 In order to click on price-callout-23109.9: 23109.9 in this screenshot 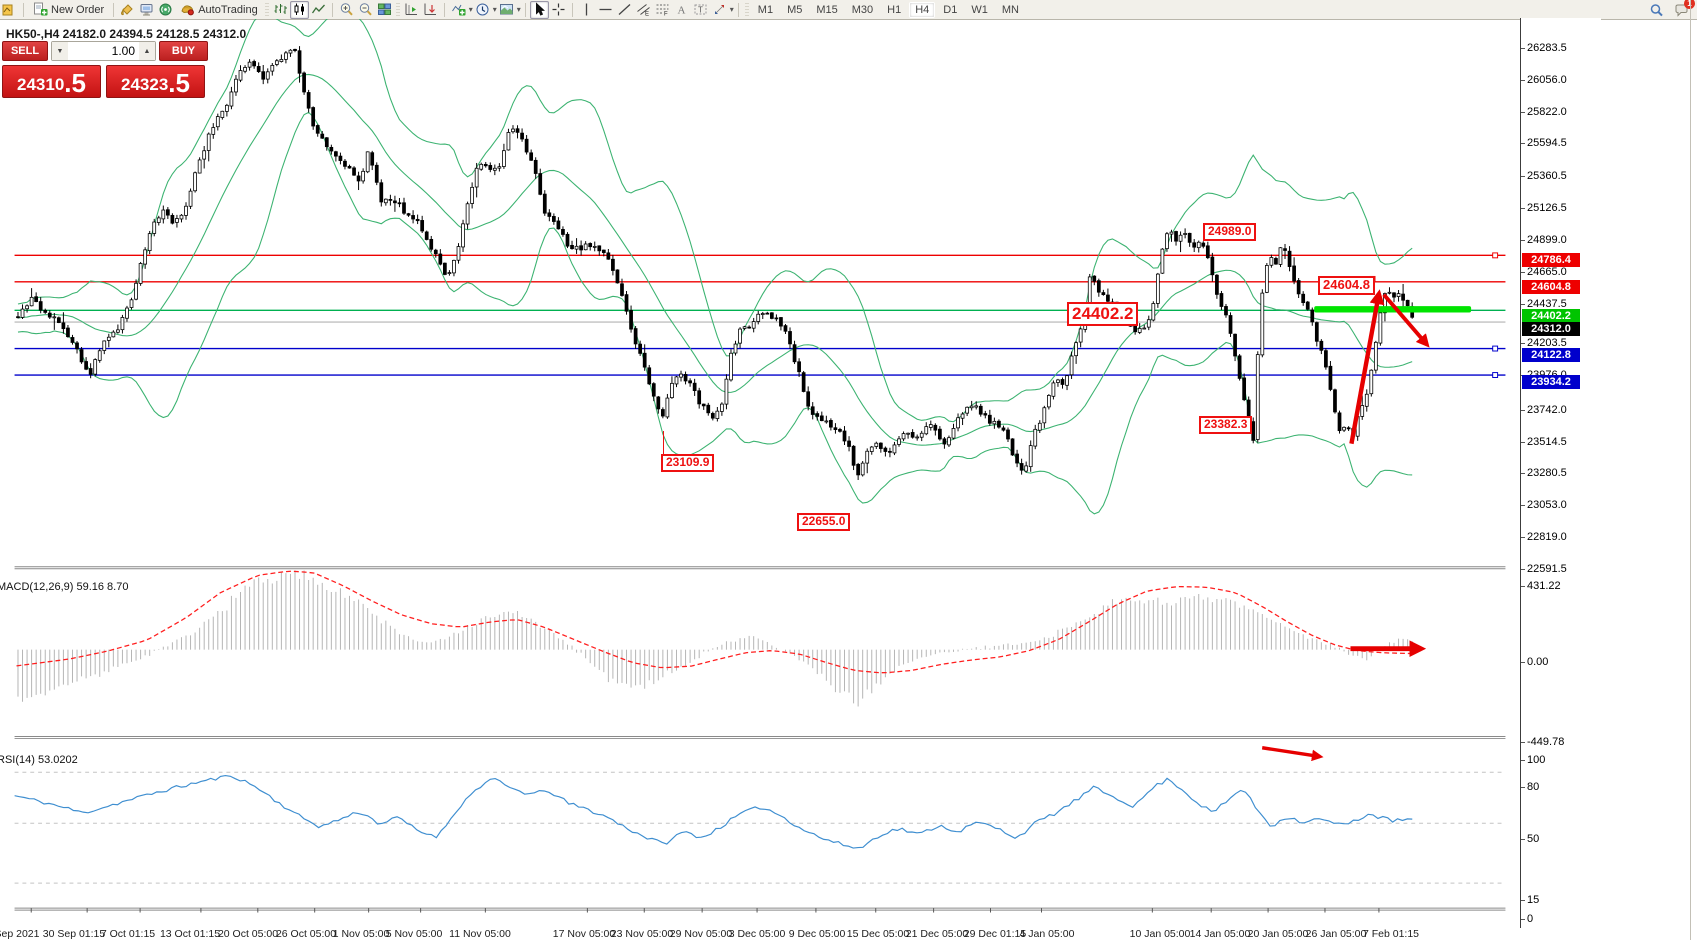, I will do `click(688, 463)`.